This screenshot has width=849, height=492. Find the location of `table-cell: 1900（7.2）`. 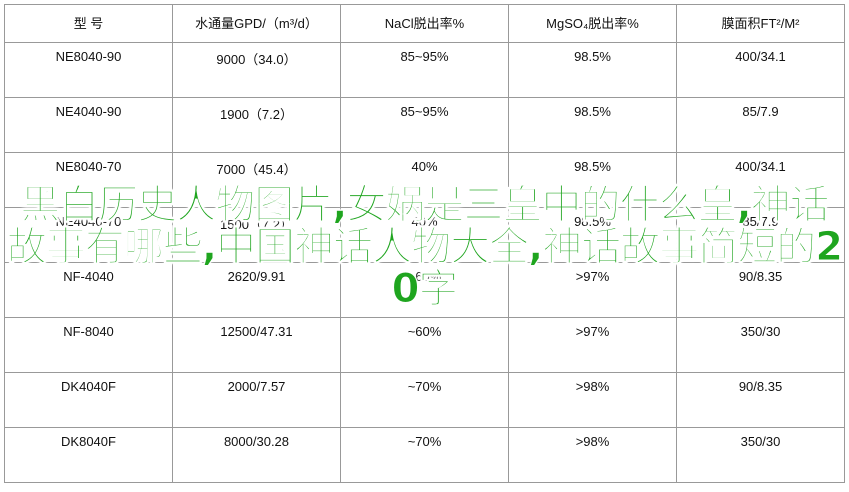

table-cell: 1900（7.2） is located at coordinates (256, 125).